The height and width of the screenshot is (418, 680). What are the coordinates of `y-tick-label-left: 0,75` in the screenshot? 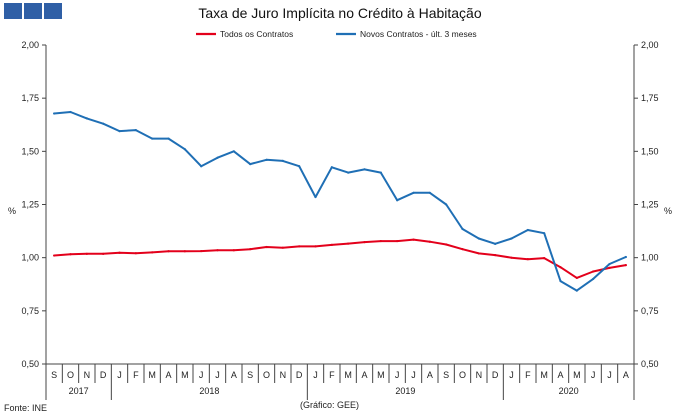 It's located at (30, 311).